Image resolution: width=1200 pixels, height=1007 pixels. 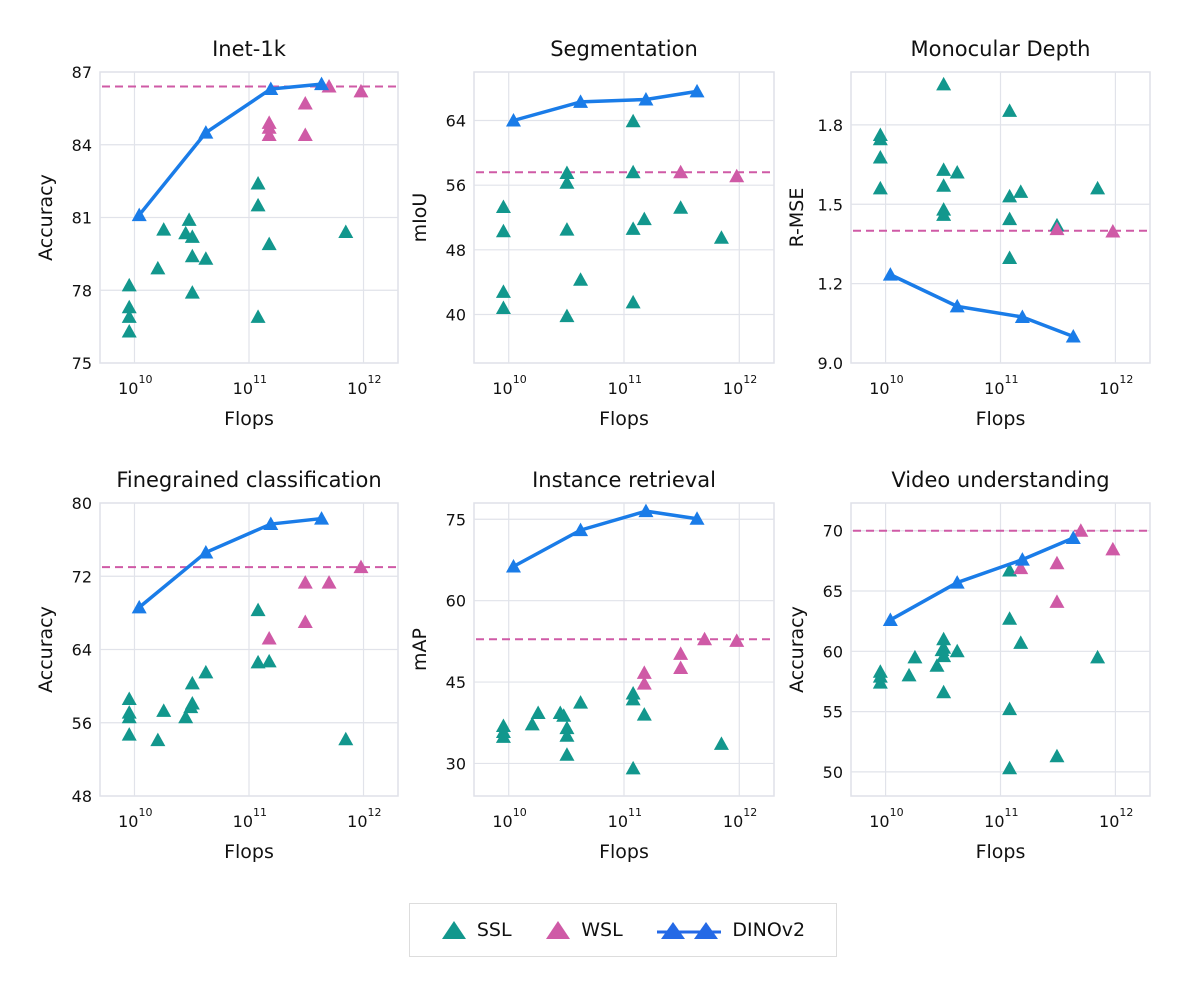 I want to click on subplot-title: Instance retrieval, so click(x=624, y=480).